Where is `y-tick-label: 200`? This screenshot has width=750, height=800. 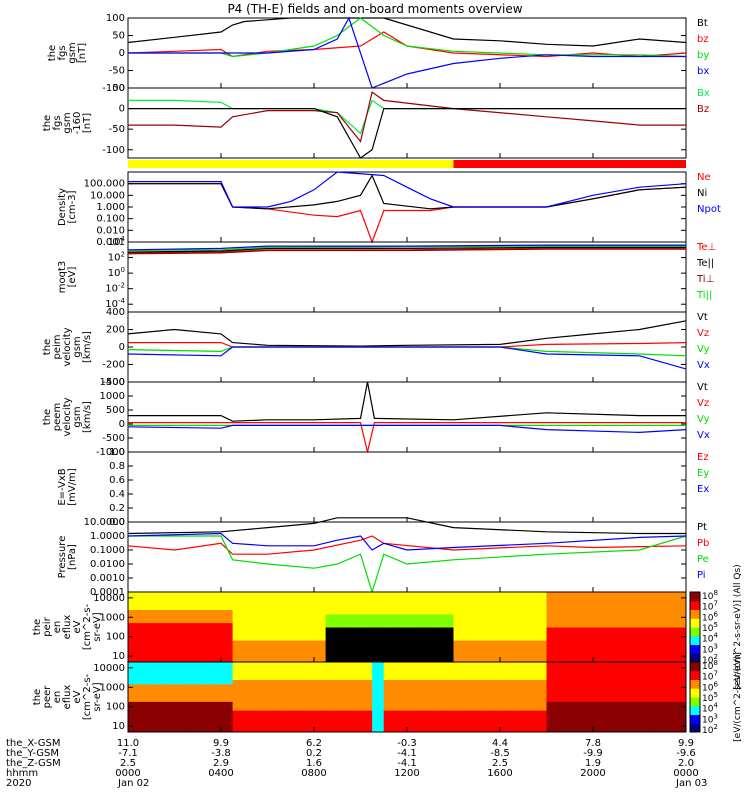
y-tick-label: 200 is located at coordinates (115, 330).